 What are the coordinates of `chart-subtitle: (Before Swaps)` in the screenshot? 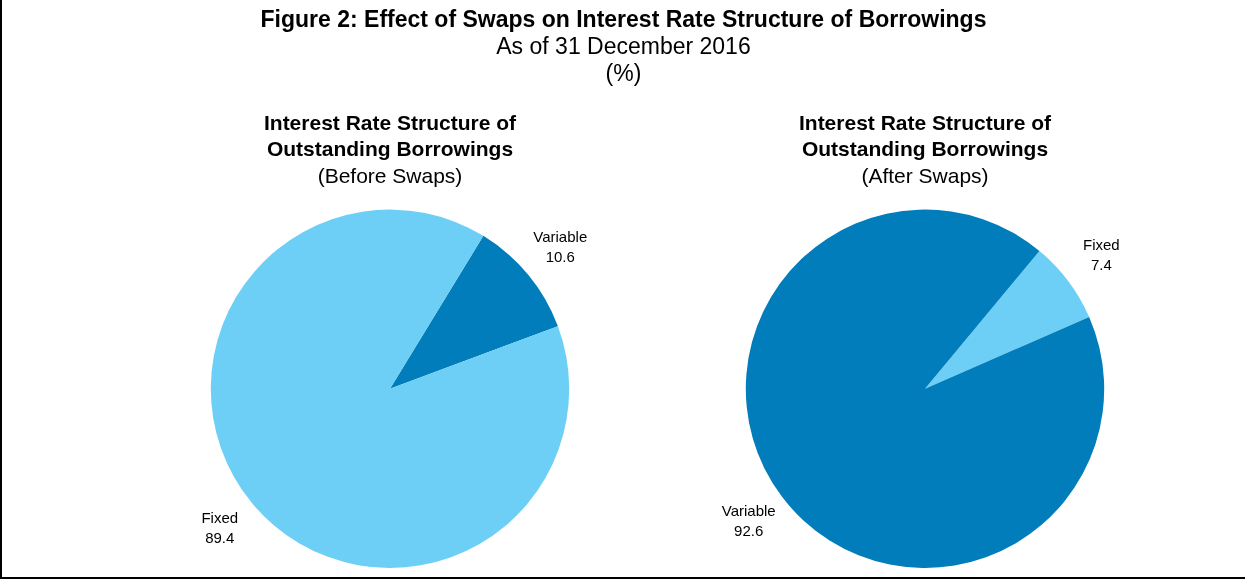 It's located at (390, 175).